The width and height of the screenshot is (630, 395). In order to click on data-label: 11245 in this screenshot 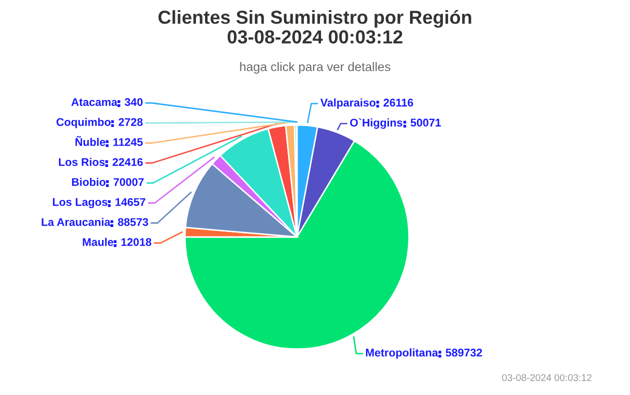, I will do `click(128, 142)`.